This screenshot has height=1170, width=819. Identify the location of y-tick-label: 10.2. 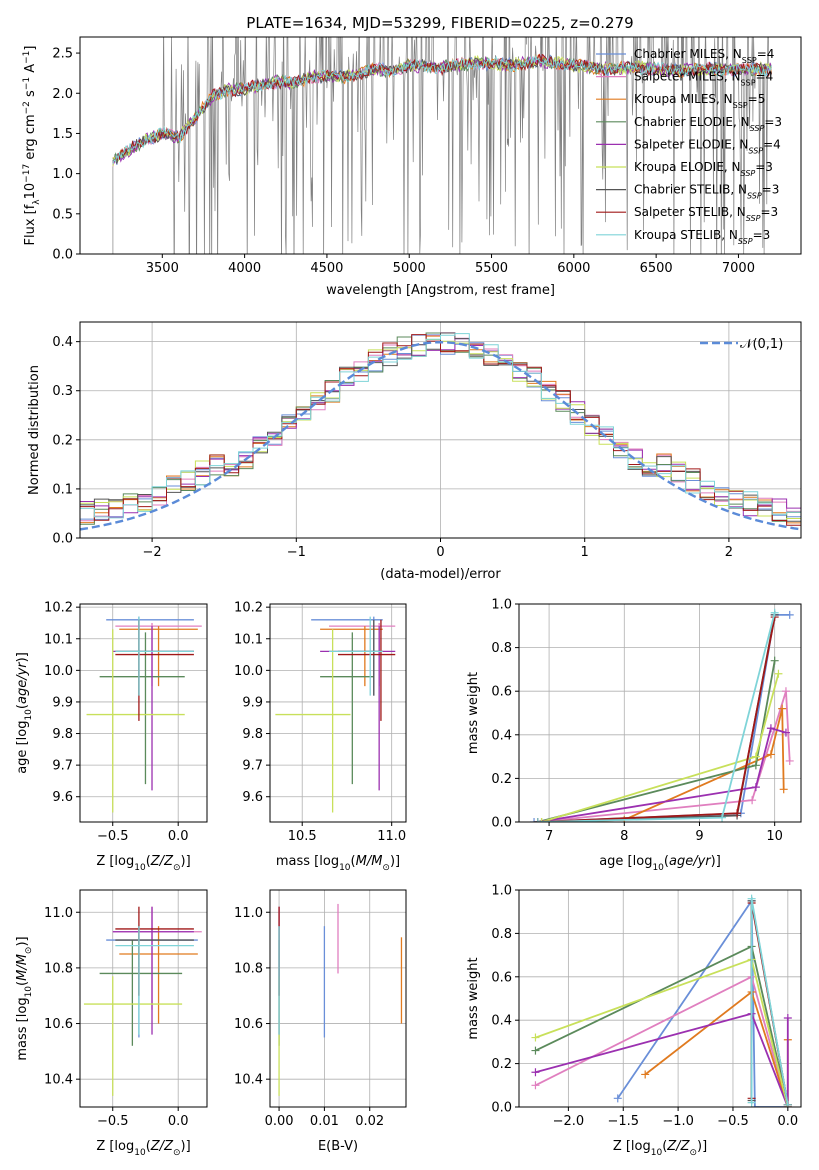
(248, 608).